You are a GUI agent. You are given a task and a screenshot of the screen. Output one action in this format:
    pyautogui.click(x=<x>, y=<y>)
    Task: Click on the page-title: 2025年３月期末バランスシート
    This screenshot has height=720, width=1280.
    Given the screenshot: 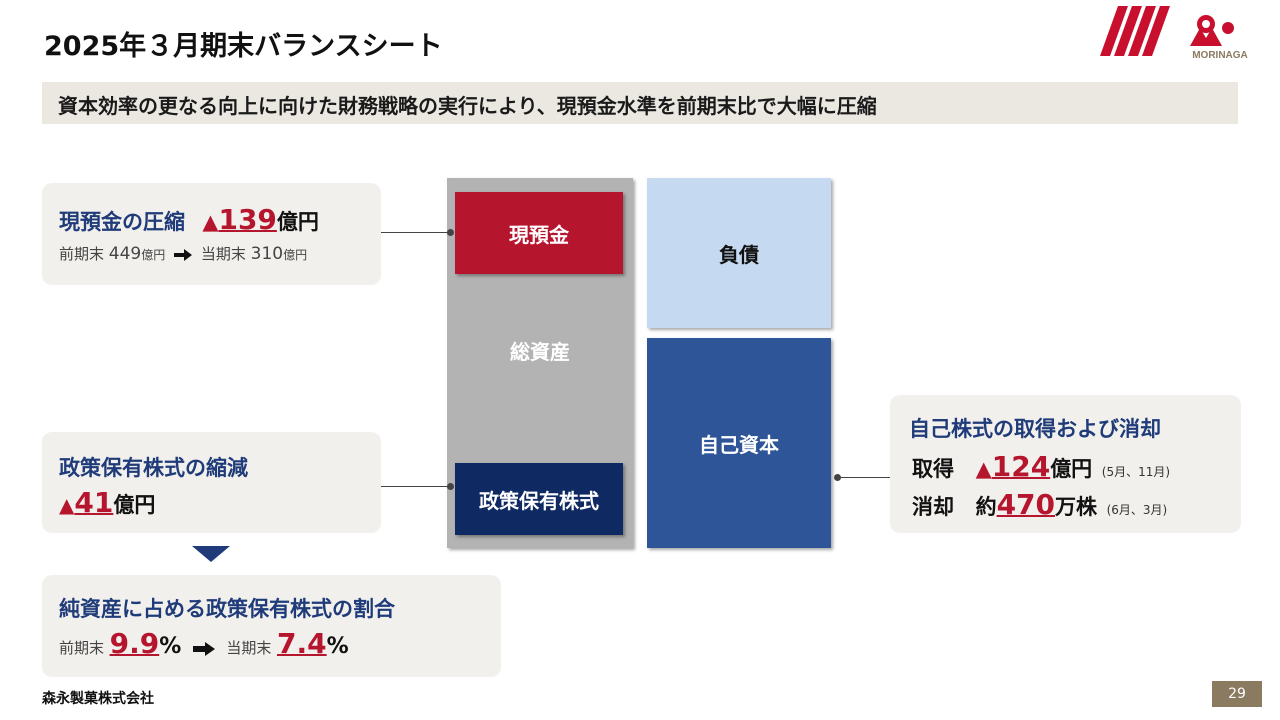 What is the action you would take?
    pyautogui.click(x=243, y=46)
    